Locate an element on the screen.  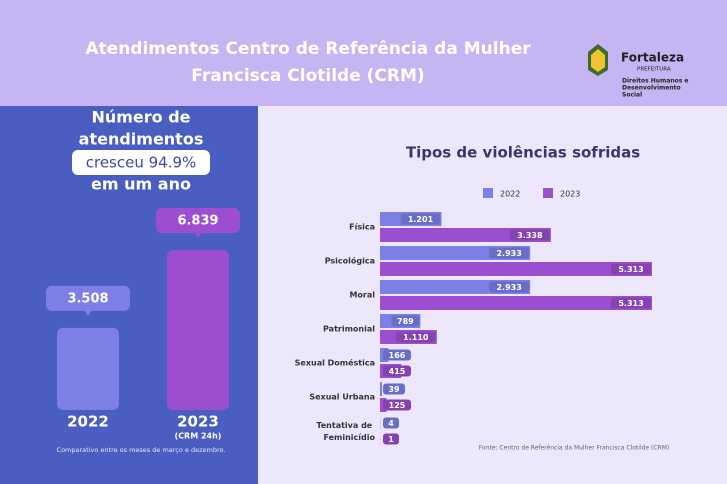
value-label: 1.201 is located at coordinates (421, 219).